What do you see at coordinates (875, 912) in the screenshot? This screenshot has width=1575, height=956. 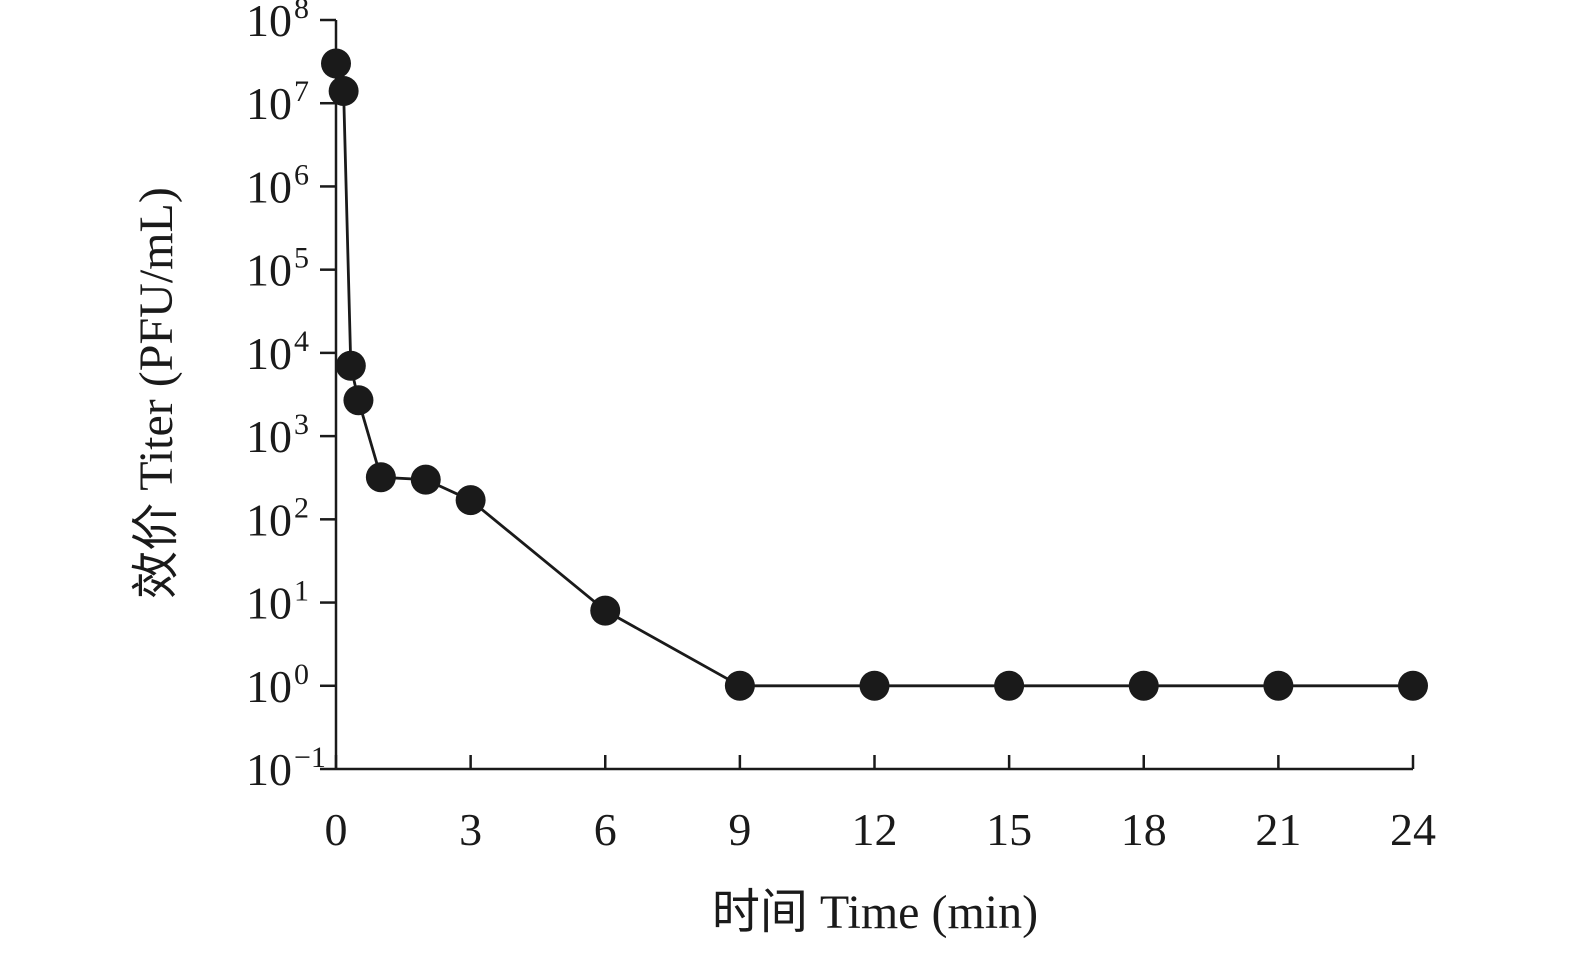 I see `x-axis-title: 时间 Time (min)` at bounding box center [875, 912].